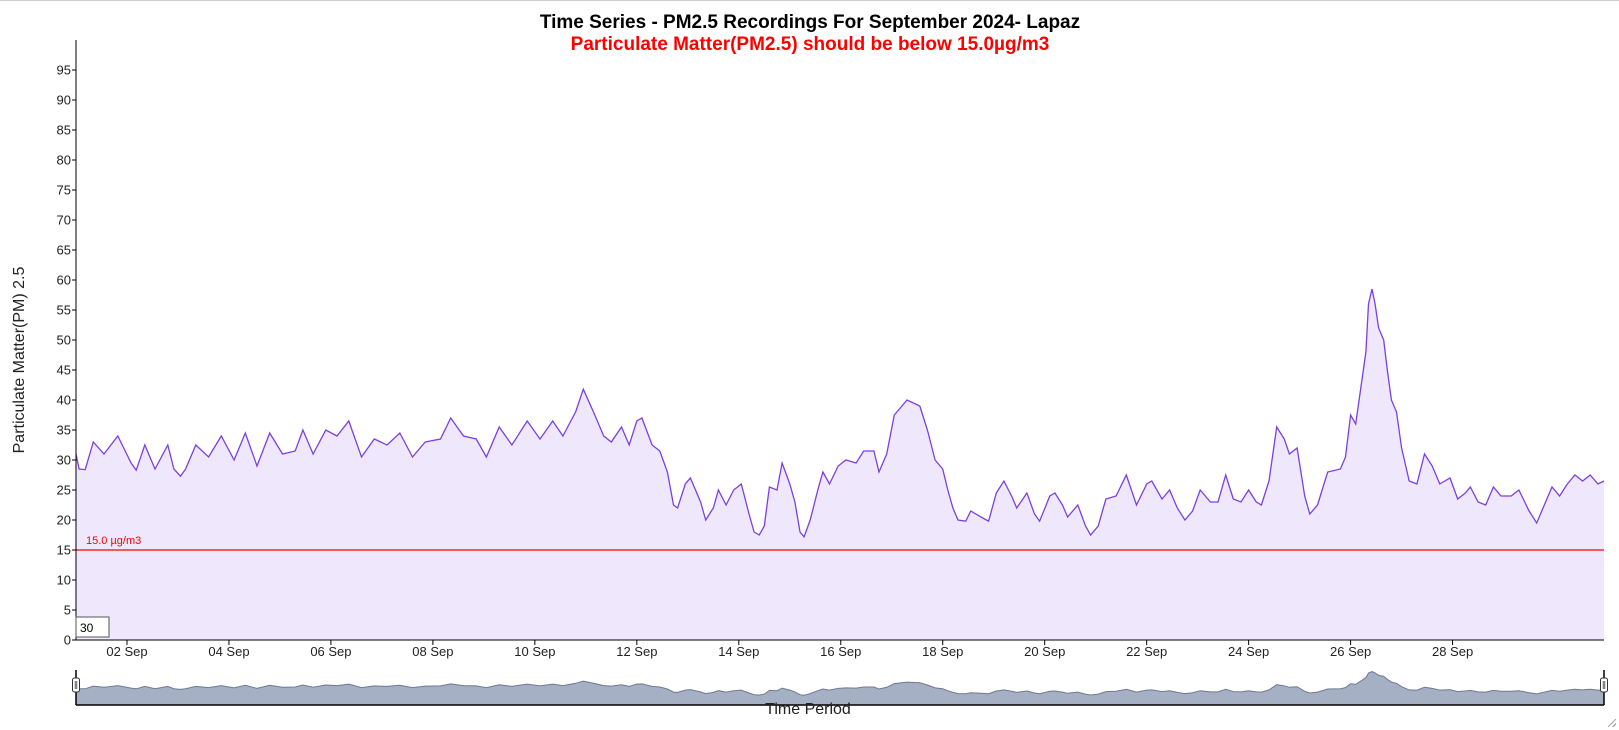  I want to click on range-navigator, so click(840, 685).